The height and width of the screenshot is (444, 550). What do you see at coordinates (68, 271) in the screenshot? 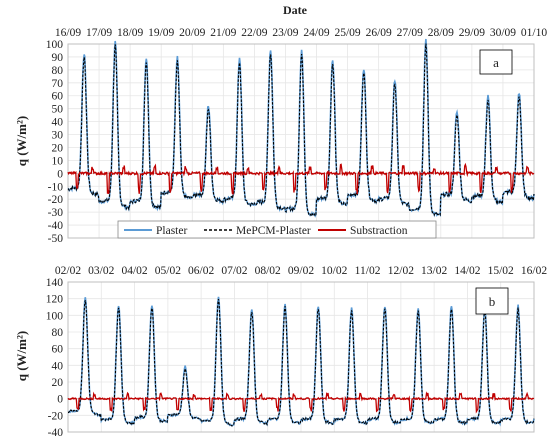
I see `chart-b-x-tick-label: 02/02` at bounding box center [68, 271].